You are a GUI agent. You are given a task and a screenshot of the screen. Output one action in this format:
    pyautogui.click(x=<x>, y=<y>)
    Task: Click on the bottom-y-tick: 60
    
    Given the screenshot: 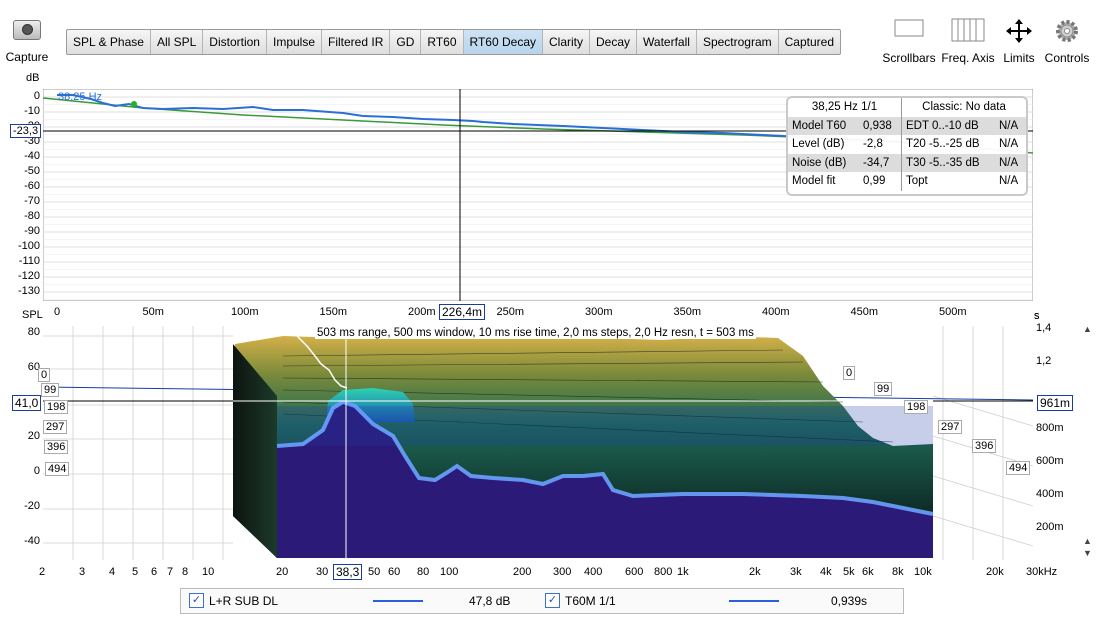 What is the action you would take?
    pyautogui.click(x=33, y=366)
    